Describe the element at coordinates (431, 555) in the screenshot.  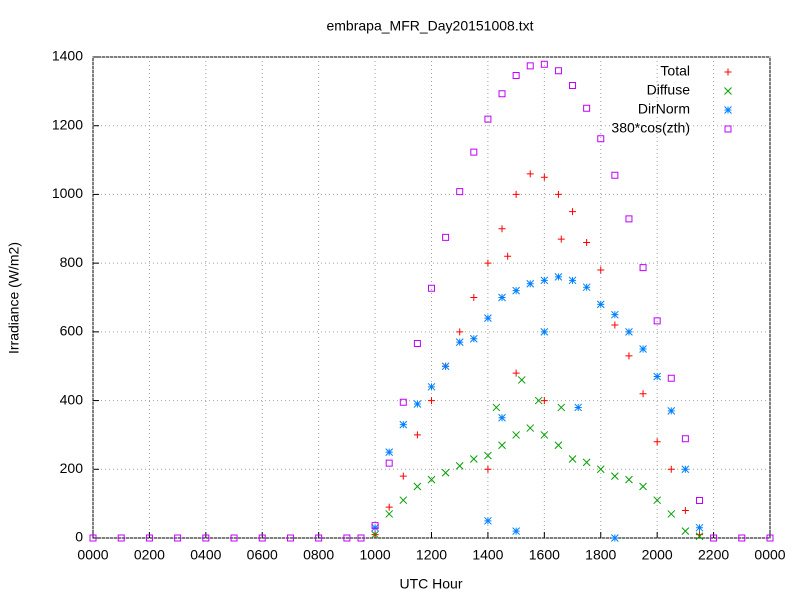
I see `x-tick-label: 1200` at that location.